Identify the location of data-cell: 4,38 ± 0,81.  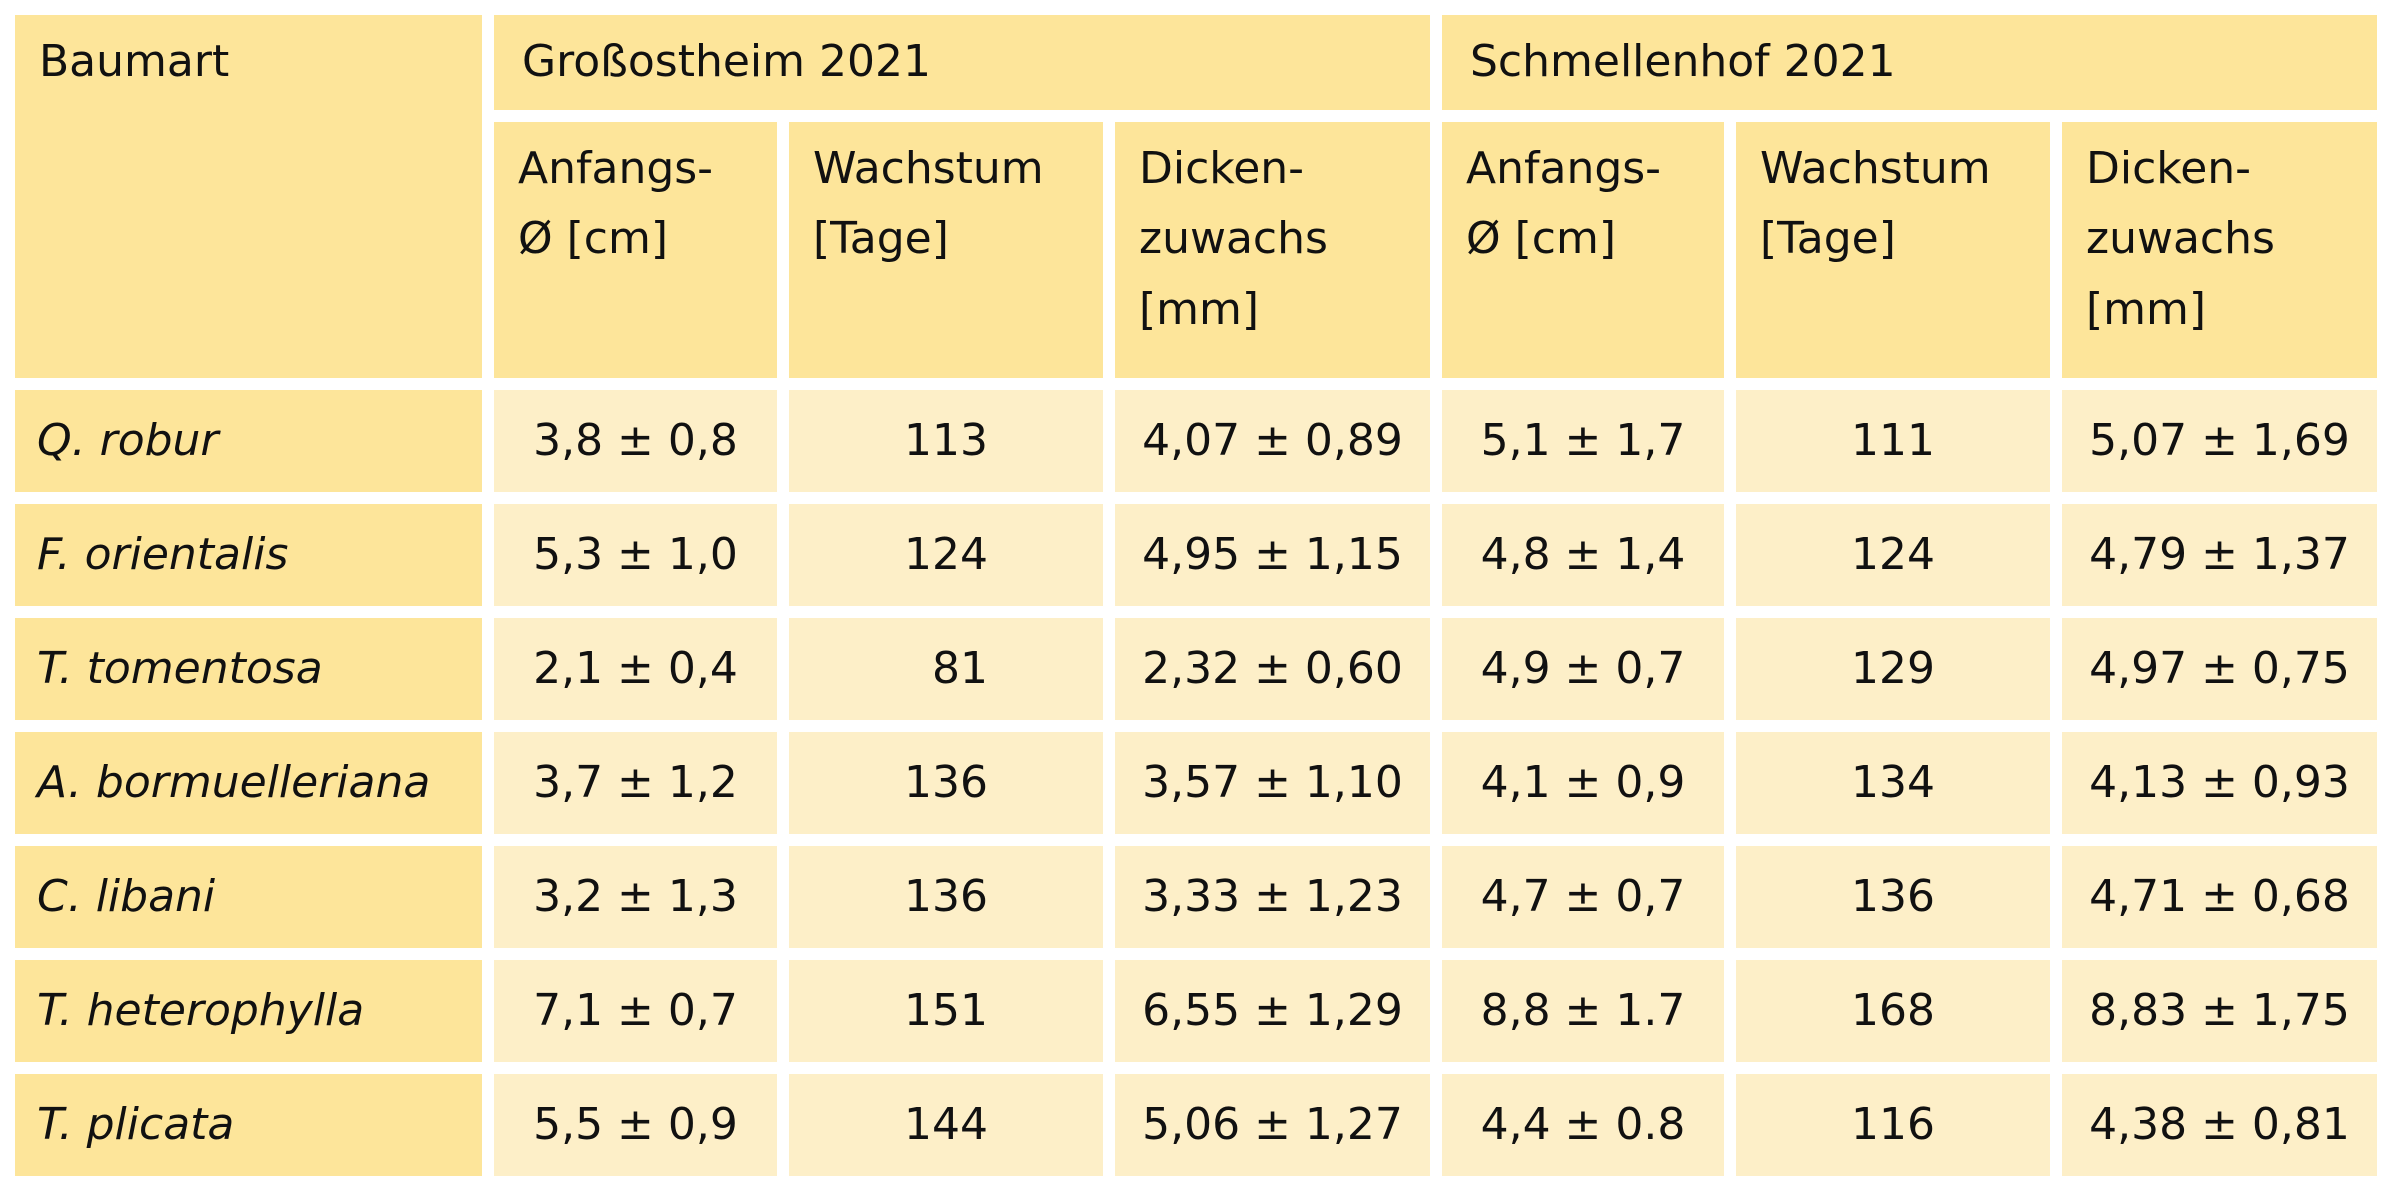
(2219, 1125).